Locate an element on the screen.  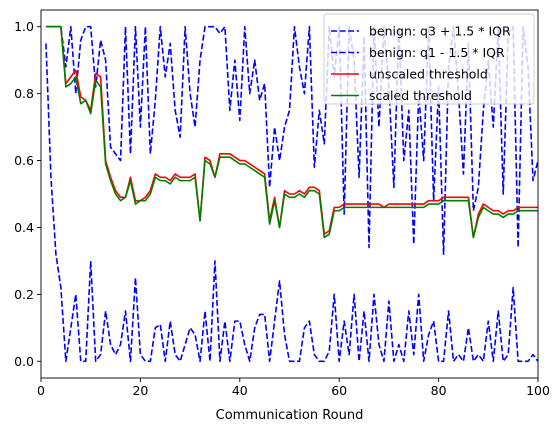
y-tick-label: 0.0 is located at coordinates (24, 361).